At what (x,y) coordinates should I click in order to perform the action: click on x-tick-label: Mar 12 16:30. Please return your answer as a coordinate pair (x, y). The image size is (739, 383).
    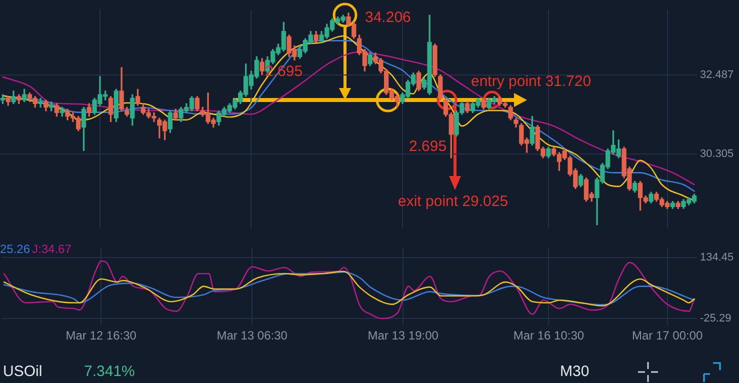
    Looking at the image, I should click on (101, 335).